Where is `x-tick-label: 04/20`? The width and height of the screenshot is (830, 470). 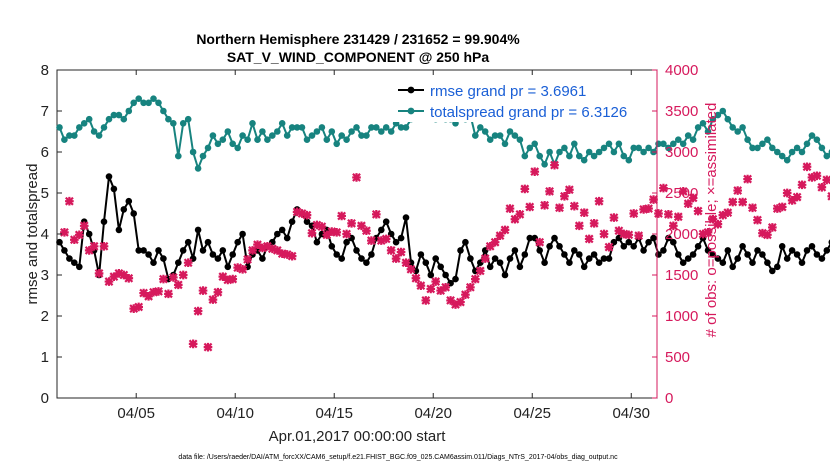 x-tick-label: 04/20 is located at coordinates (433, 413).